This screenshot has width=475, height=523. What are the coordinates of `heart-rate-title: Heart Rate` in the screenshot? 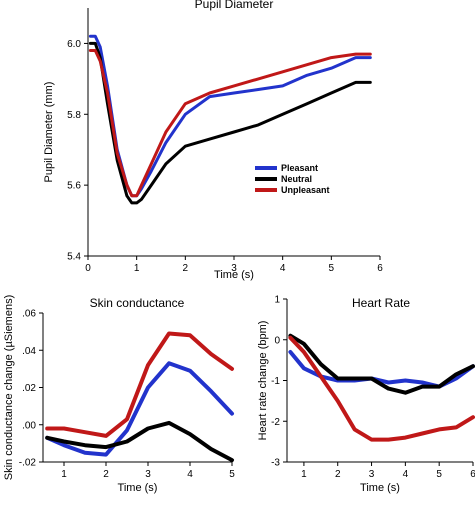 It's located at (381, 303).